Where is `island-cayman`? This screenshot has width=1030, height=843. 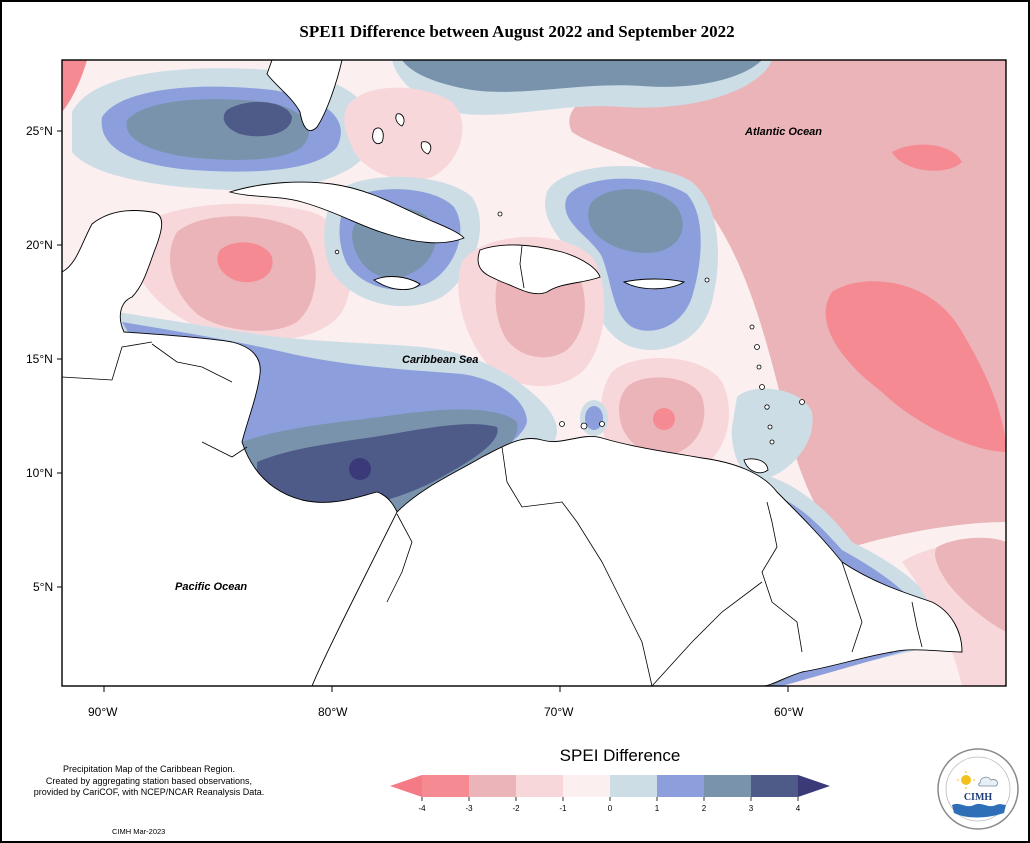
island-cayman is located at coordinates (337, 252).